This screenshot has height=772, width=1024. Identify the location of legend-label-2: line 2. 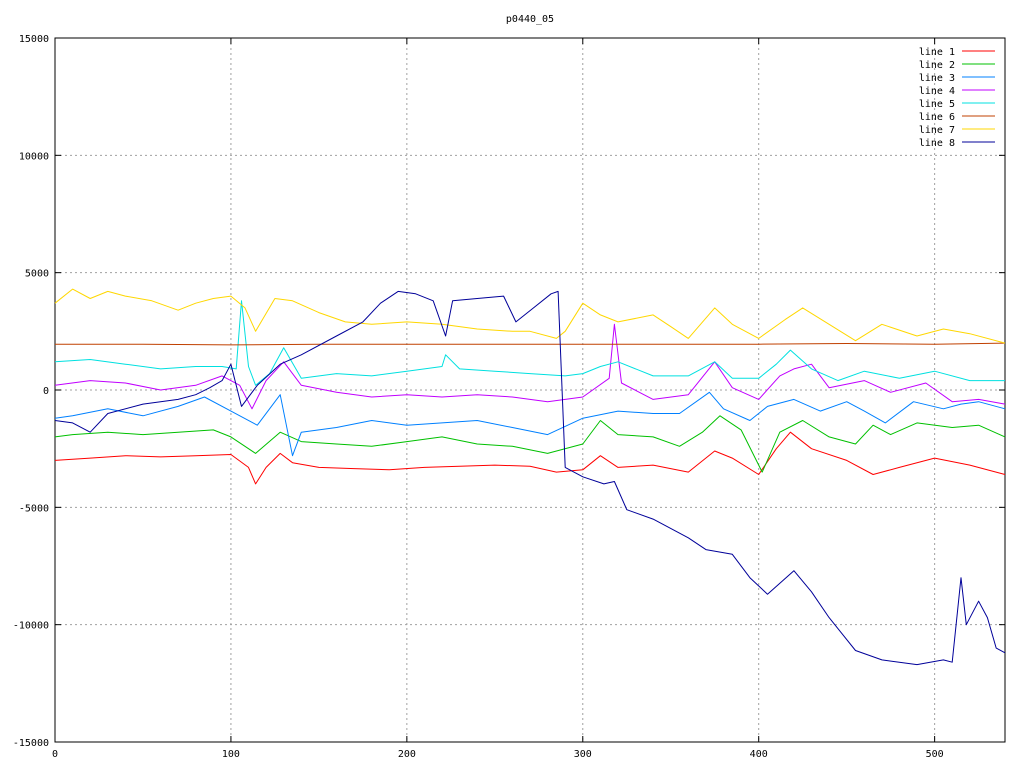
(937, 65).